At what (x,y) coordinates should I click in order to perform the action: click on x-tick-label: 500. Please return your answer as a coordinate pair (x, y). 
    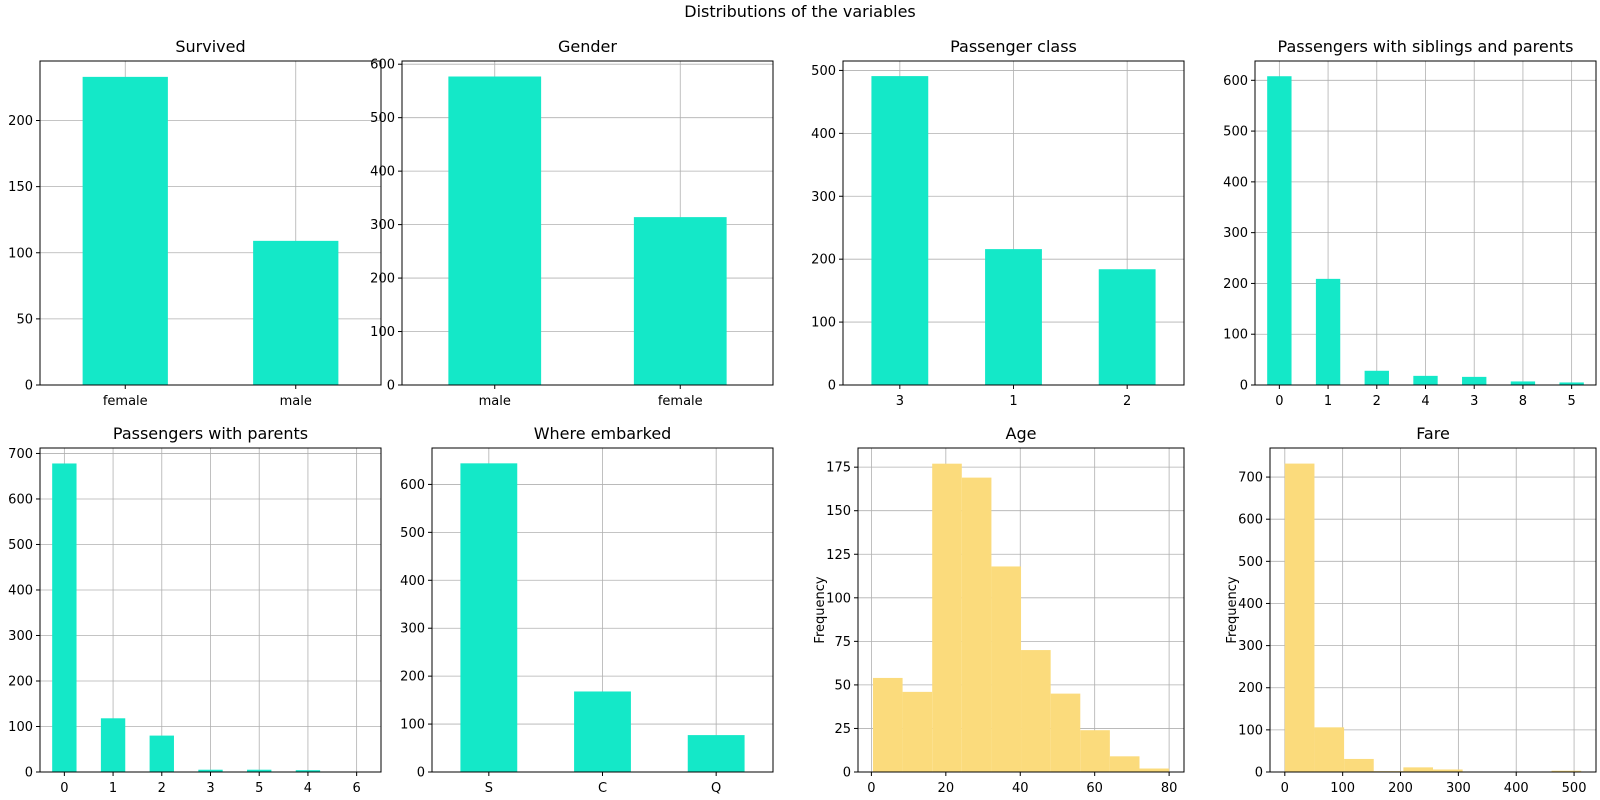
    Looking at the image, I should click on (1574, 788).